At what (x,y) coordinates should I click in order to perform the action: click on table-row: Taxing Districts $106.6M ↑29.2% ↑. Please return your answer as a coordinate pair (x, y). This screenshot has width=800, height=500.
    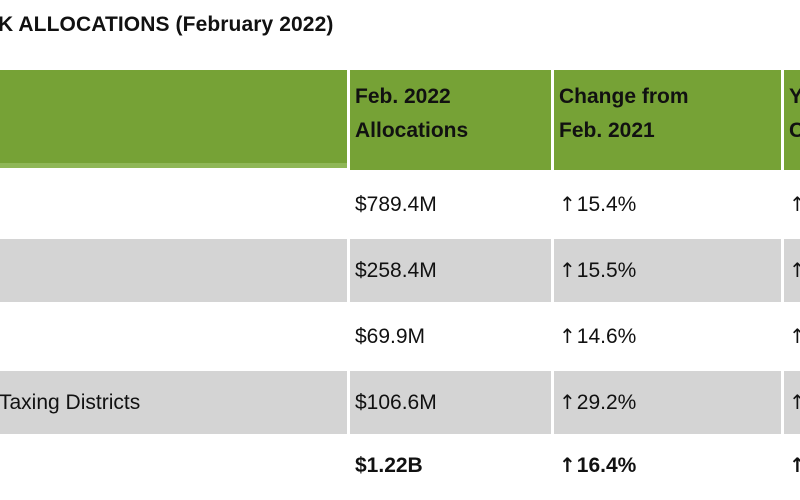
    Looking at the image, I should click on (400, 401).